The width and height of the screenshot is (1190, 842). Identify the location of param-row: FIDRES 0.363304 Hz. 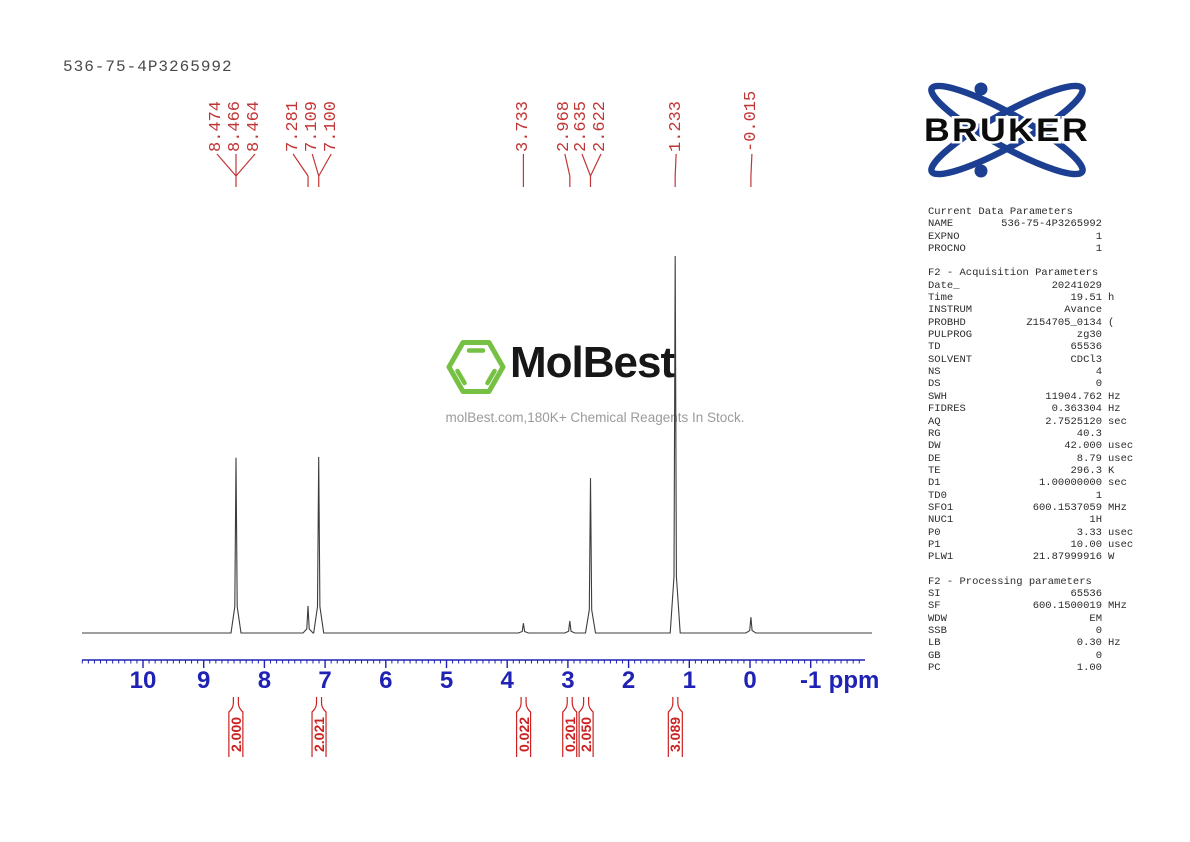
(1035, 409).